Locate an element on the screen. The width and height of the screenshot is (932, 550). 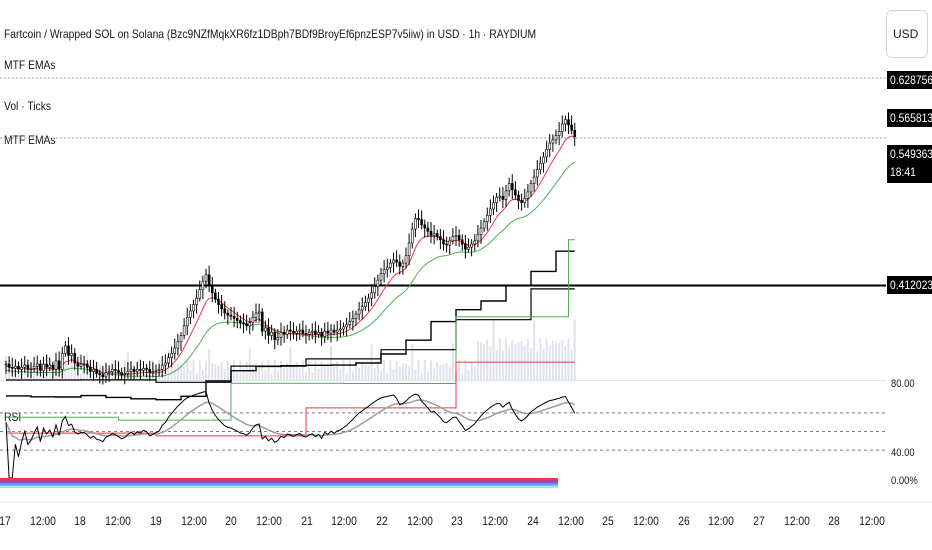
currency-selector: USD is located at coordinates (907, 34).